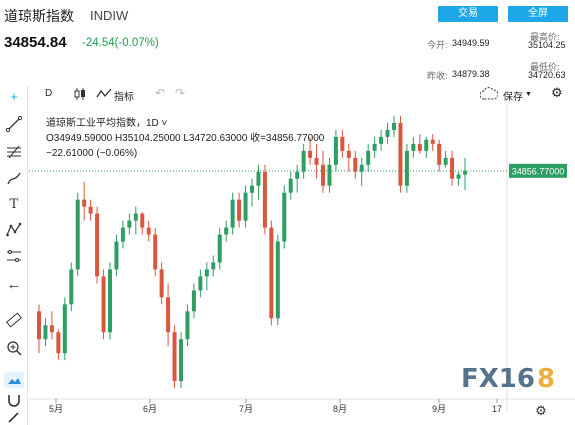  What do you see at coordinates (14, 96) in the screenshot?
I see `crosshair-icon: +` at bounding box center [14, 96].